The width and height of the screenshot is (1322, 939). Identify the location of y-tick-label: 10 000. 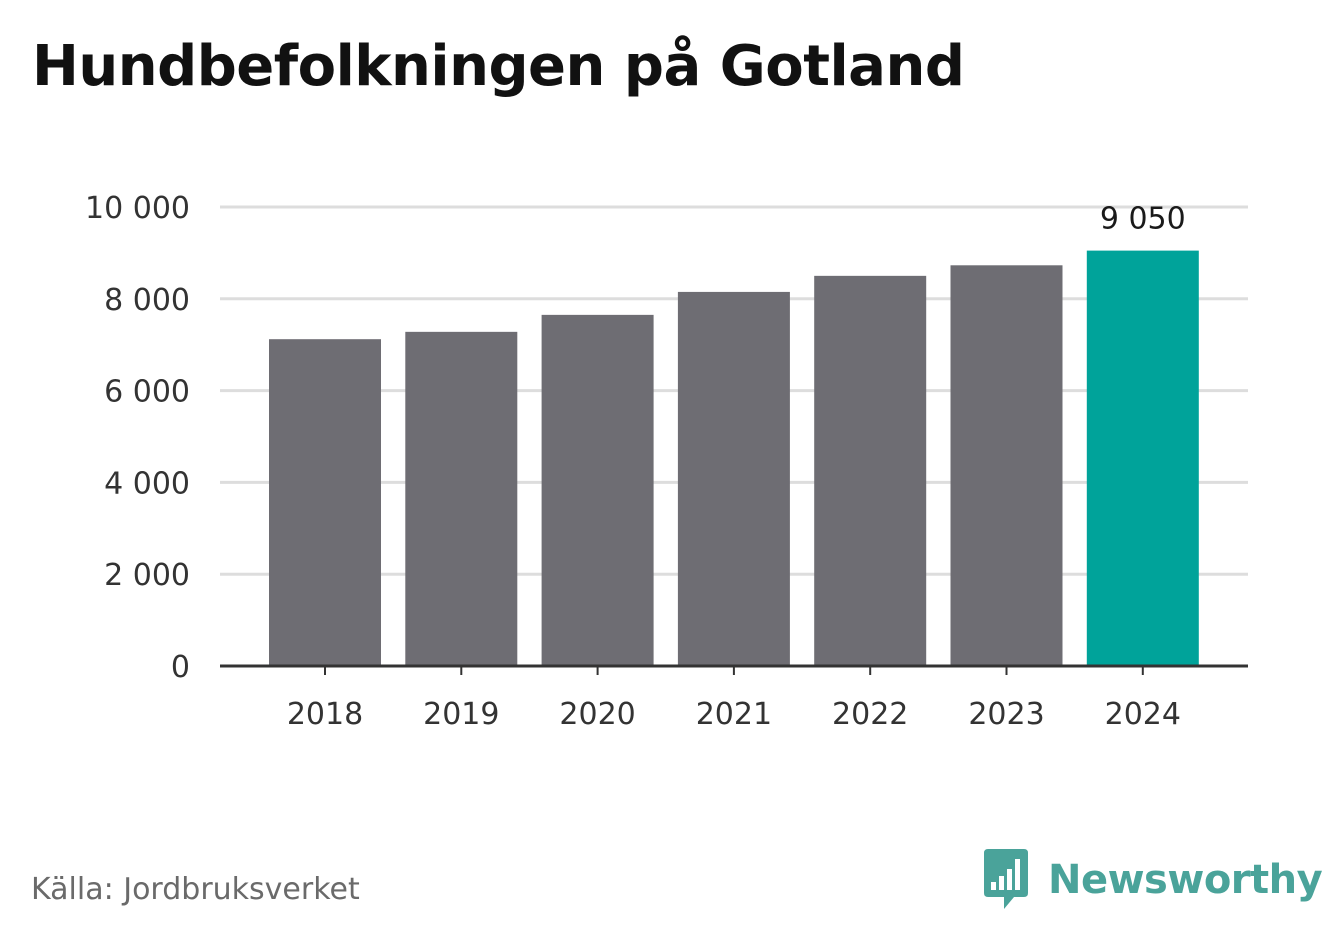
(137, 208).